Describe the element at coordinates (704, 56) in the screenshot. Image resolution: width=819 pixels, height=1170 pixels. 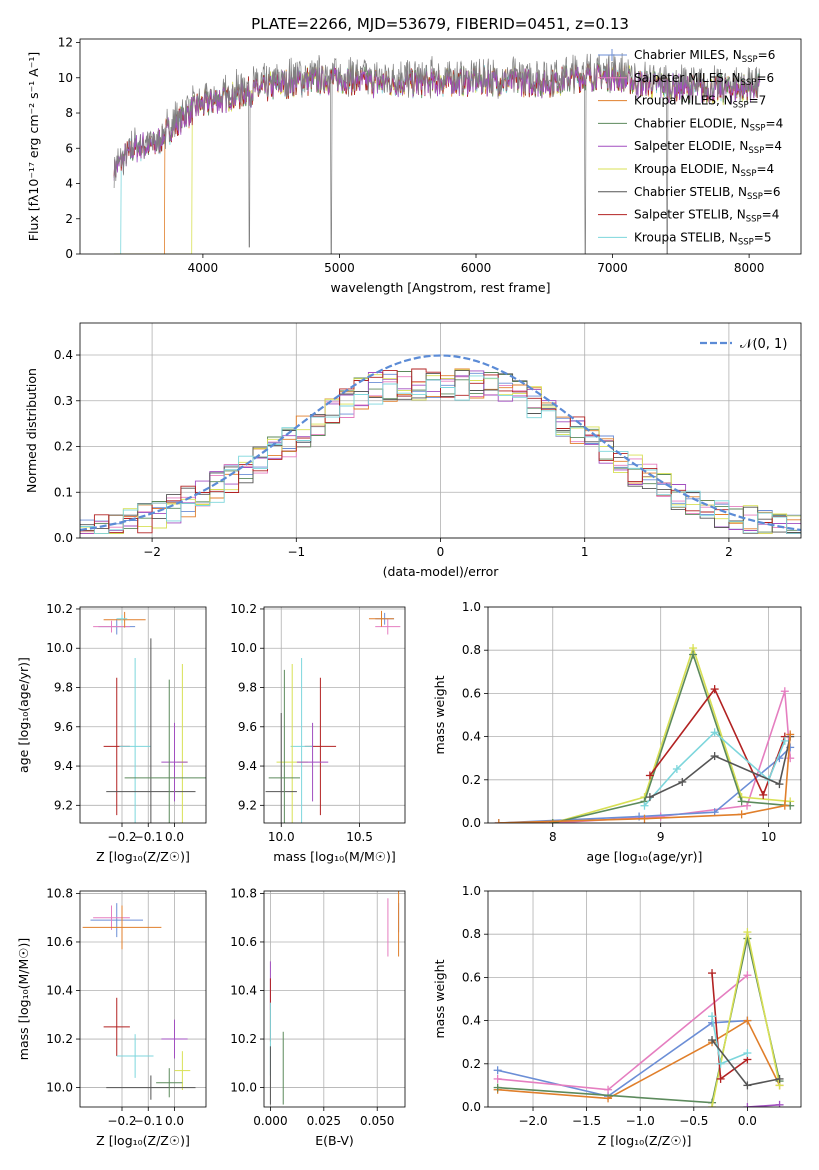
I see `legend-label: Chabrier MILES, NSSP=6` at that location.